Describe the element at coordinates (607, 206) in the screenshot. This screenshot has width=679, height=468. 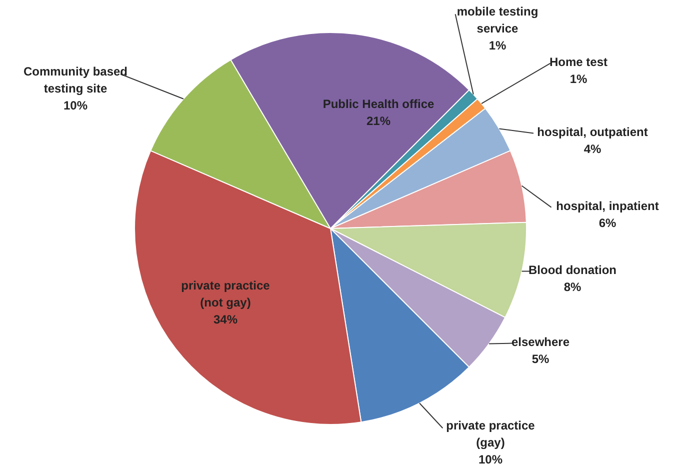
I see `slice-label: hospital, inpatient` at that location.